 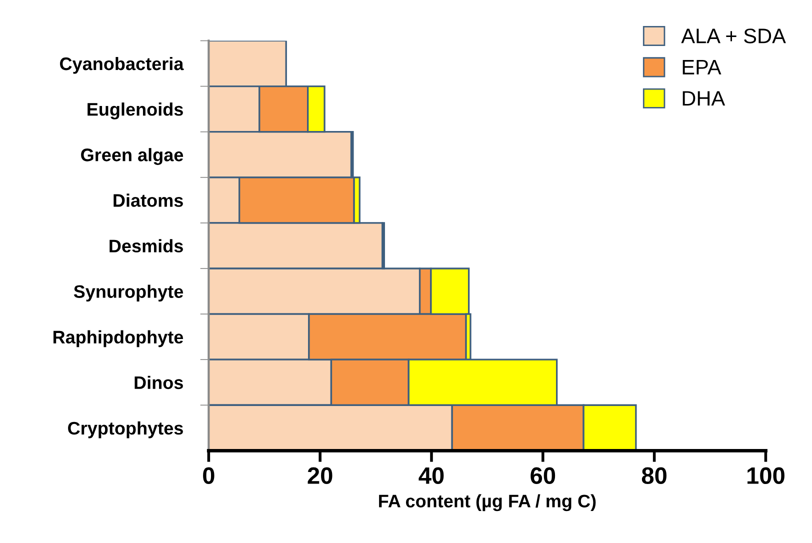 What do you see at coordinates (766, 475) in the screenshot?
I see `x-tick-label: 100` at bounding box center [766, 475].